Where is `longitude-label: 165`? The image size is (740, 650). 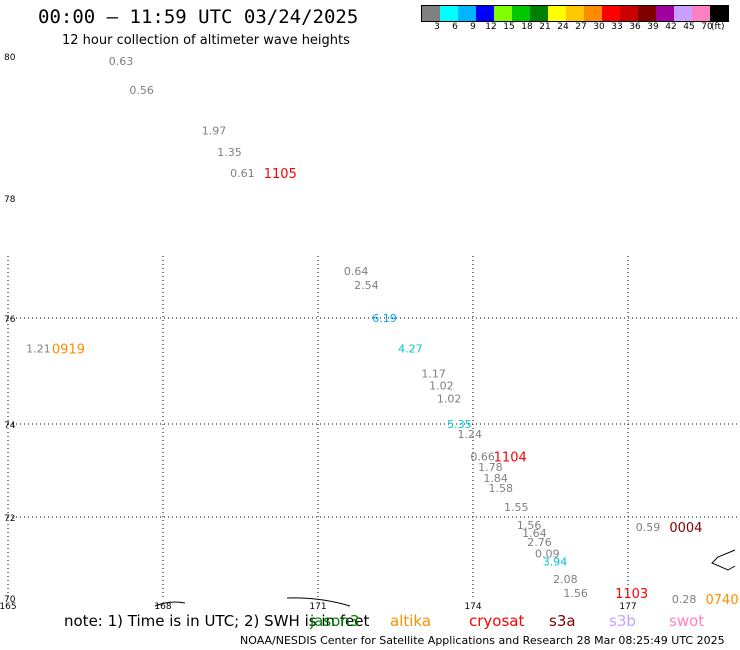 longitude-label: 165 is located at coordinates (8, 607).